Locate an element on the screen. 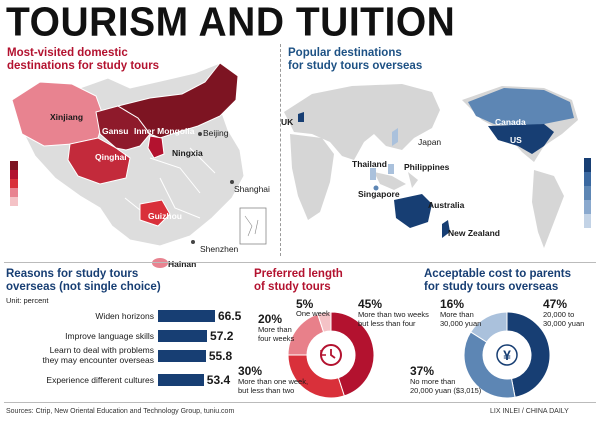  cost-pct-more-30000: 16% is located at coordinates (452, 304).